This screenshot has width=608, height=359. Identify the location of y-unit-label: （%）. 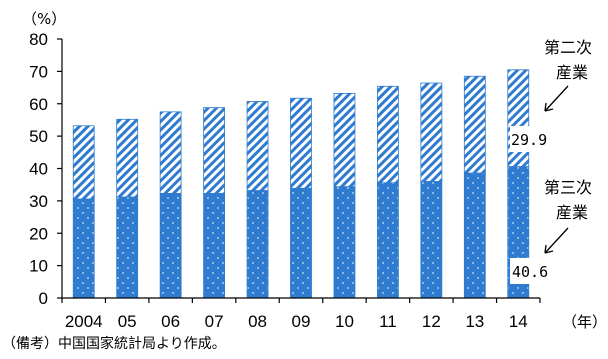
(44, 19).